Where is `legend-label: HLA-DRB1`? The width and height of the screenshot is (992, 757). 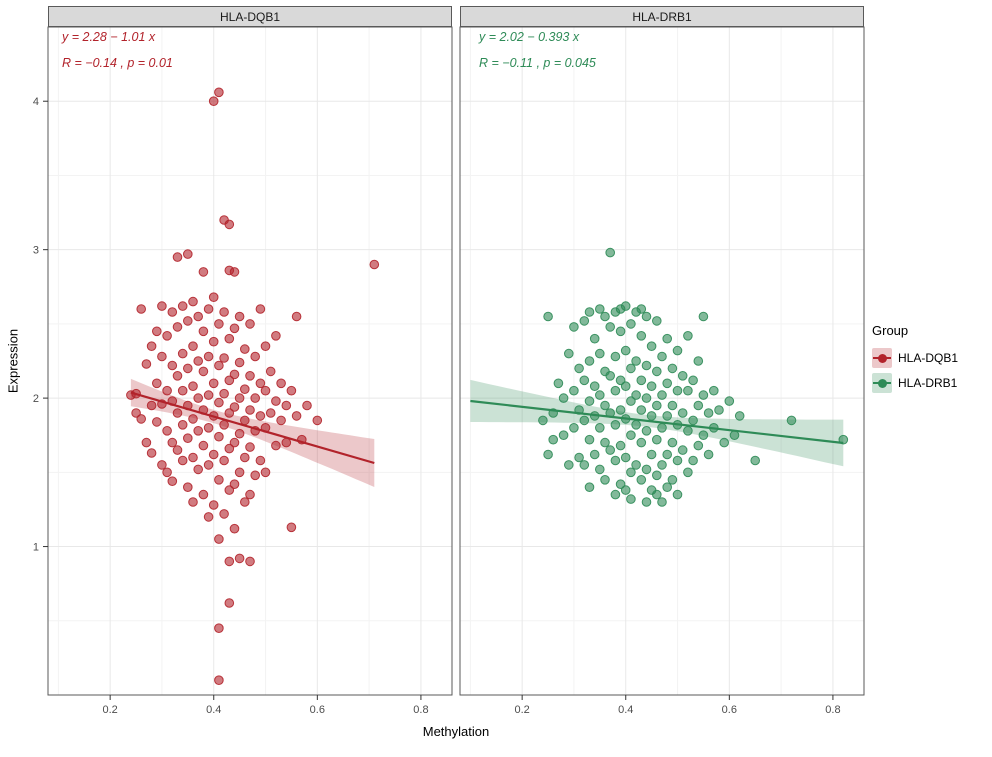 legend-label: HLA-DRB1 is located at coordinates (928, 383).